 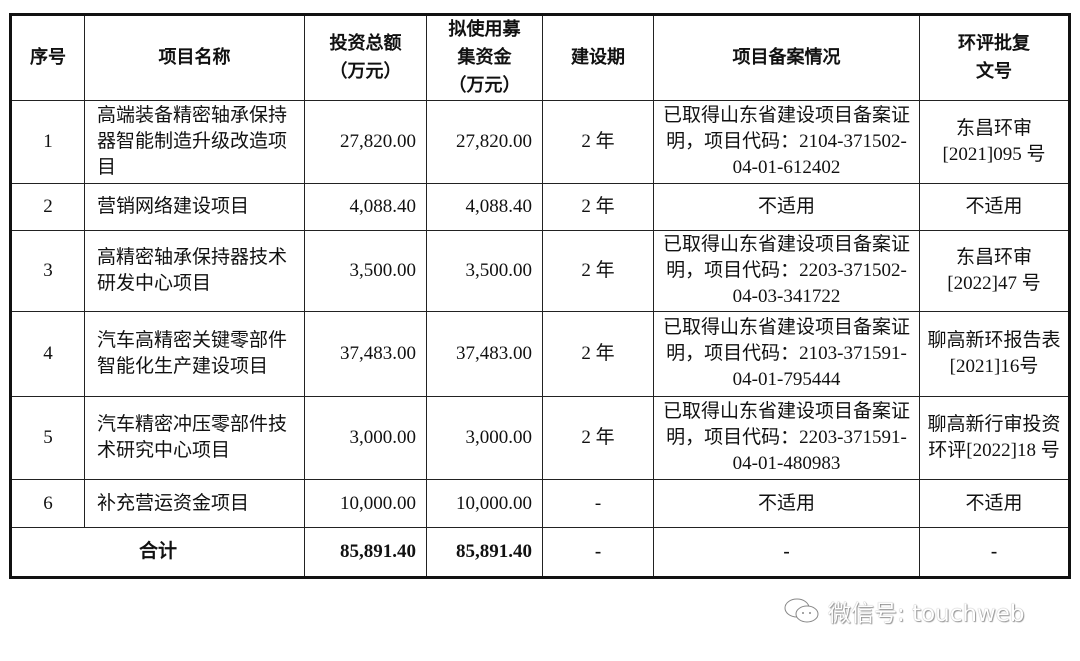 What do you see at coordinates (365, 142) in the screenshot?
I see `cell-total: 27,820.00` at bounding box center [365, 142].